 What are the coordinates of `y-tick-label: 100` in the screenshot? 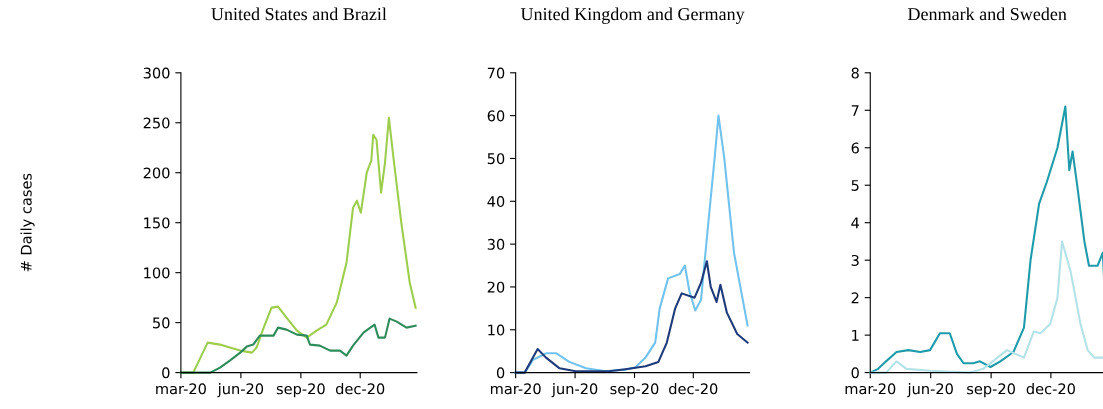 It's located at (157, 273).